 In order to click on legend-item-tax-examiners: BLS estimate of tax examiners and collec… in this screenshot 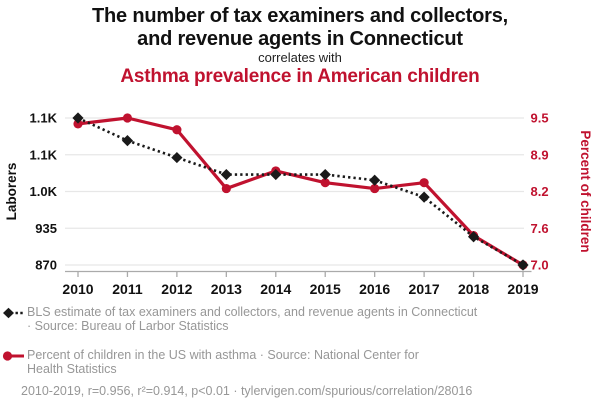, I will do `click(240, 319)`.